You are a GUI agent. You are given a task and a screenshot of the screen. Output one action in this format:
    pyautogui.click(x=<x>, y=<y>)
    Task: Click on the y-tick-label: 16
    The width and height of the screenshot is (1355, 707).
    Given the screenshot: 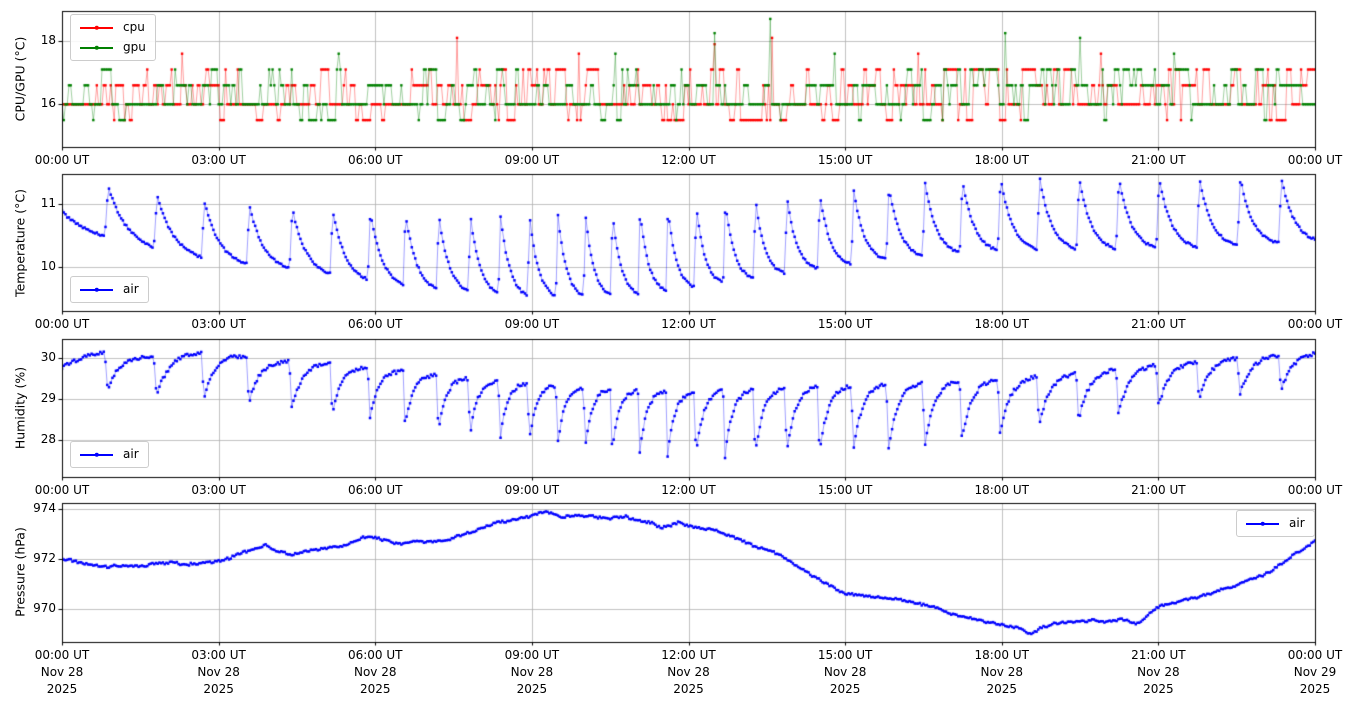 What is the action you would take?
    pyautogui.click(x=48, y=103)
    